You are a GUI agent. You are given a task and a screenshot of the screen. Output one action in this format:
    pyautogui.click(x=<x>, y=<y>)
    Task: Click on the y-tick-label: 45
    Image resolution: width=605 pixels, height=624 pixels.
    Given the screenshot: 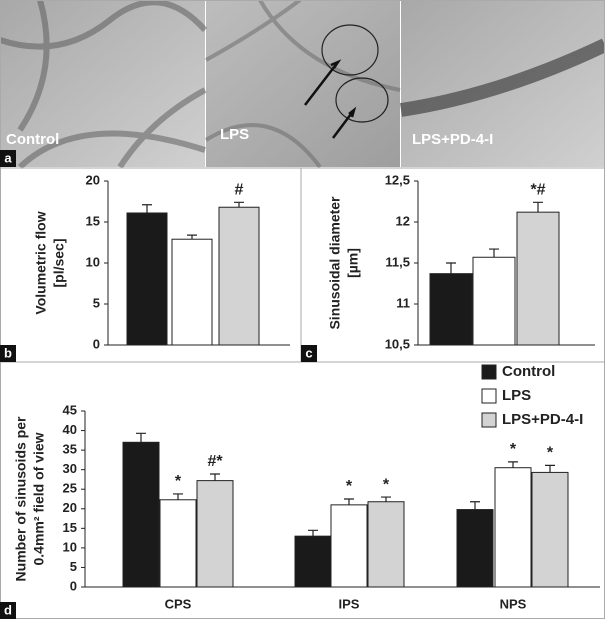 What is the action you would take?
    pyautogui.click(x=70, y=409)
    